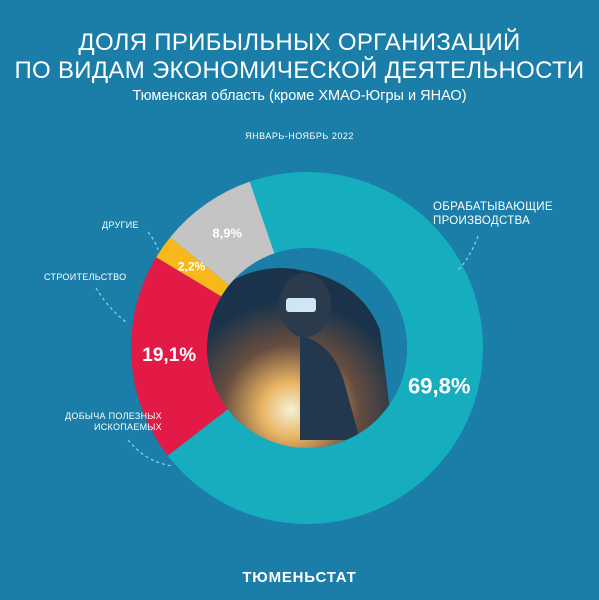  Describe the element at coordinates (227, 233) in the screenshot. I see `value-label-other: 8,9%` at that location.